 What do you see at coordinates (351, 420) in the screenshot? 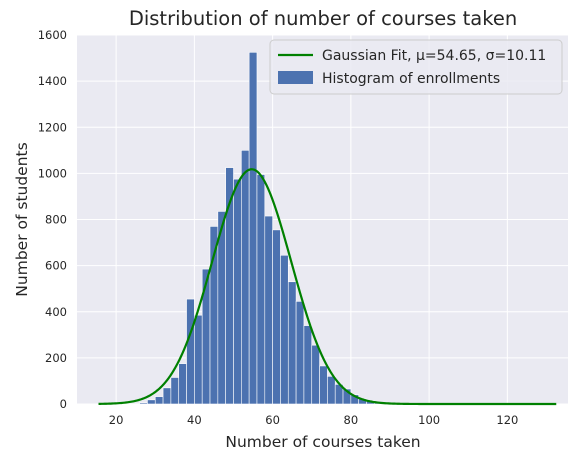
I see `x-tick-label: 80` at bounding box center [351, 420].